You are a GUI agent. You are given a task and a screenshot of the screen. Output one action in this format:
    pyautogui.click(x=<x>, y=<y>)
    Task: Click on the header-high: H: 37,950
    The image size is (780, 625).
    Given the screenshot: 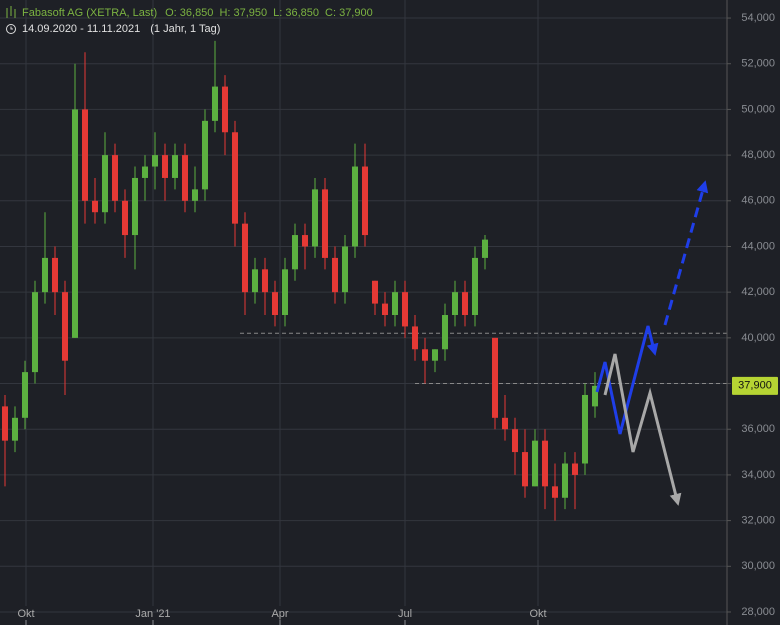 What is the action you would take?
    pyautogui.click(x=243, y=13)
    